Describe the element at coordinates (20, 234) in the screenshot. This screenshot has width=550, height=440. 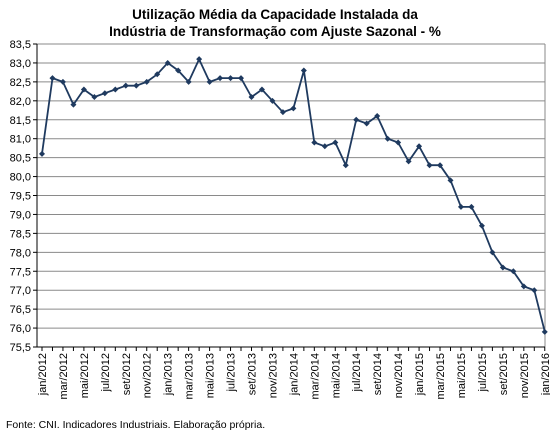
I see `y-tick-label: 78,5` at that location.